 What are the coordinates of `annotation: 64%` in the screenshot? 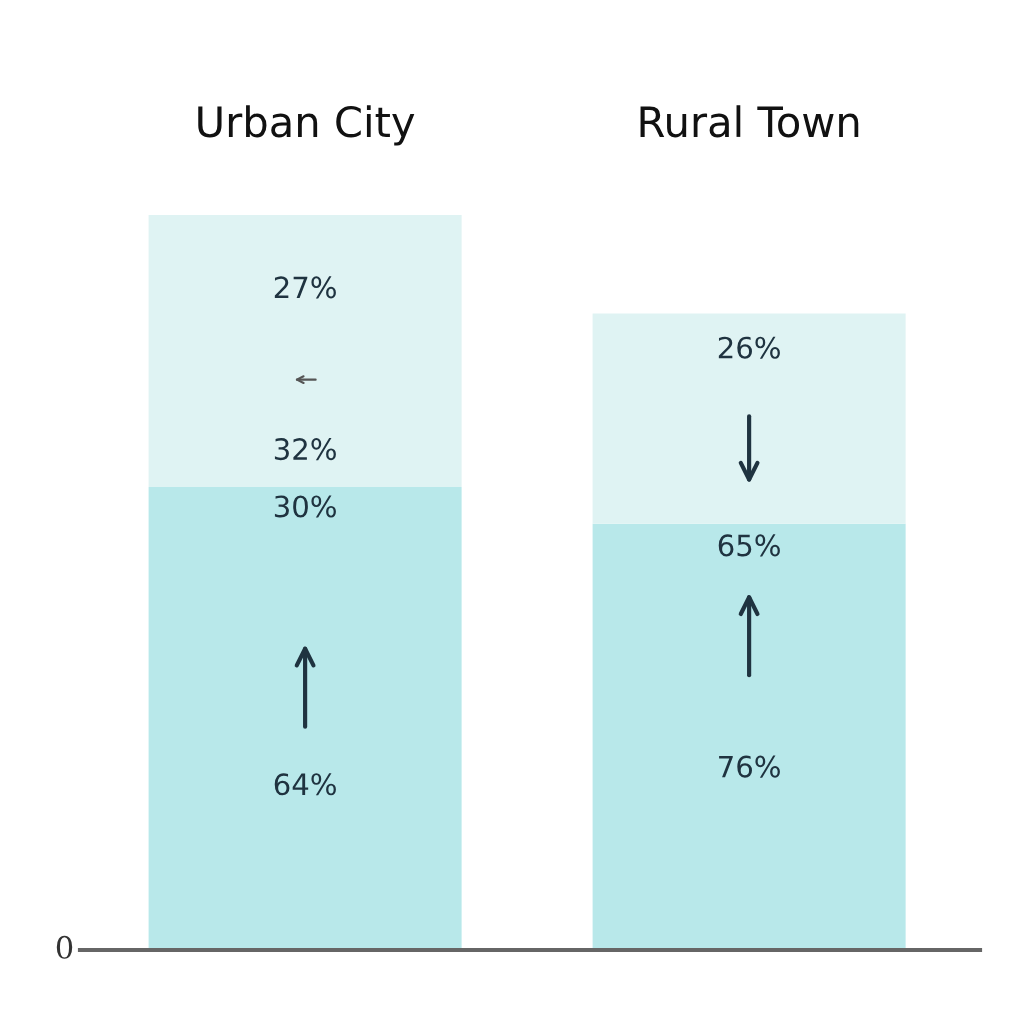 It's located at (305, 784).